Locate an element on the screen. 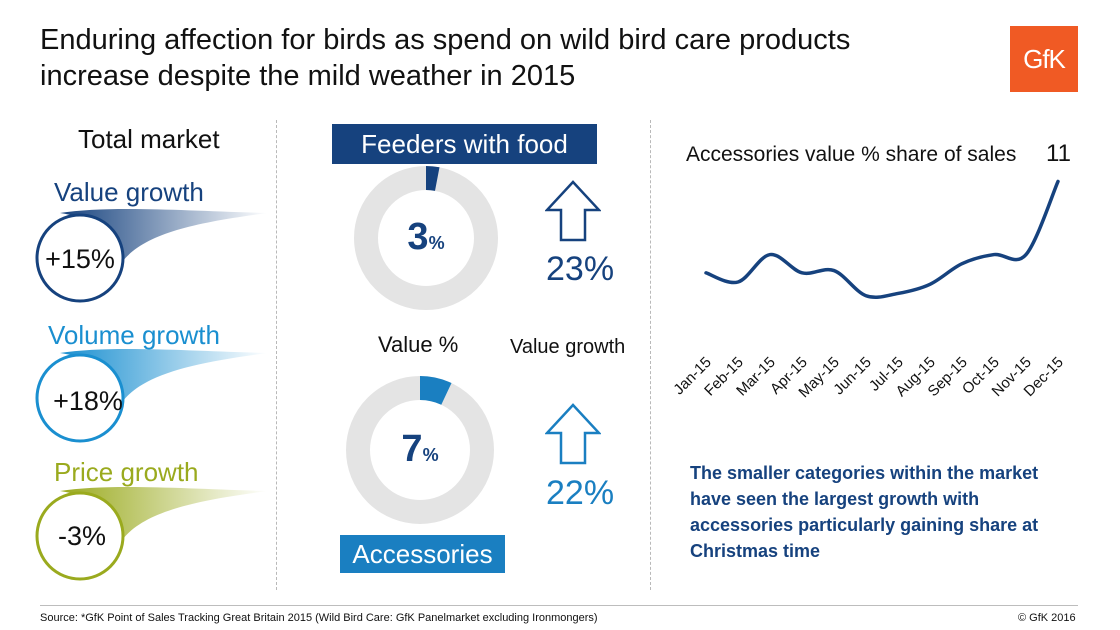  growth-swooshes is located at coordinates (151, 394).